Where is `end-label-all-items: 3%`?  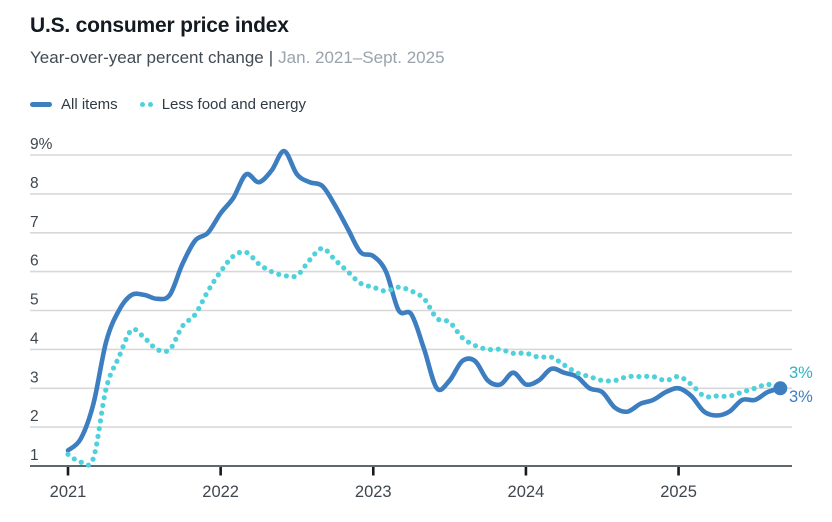 end-label-all-items: 3% is located at coordinates (801, 397).